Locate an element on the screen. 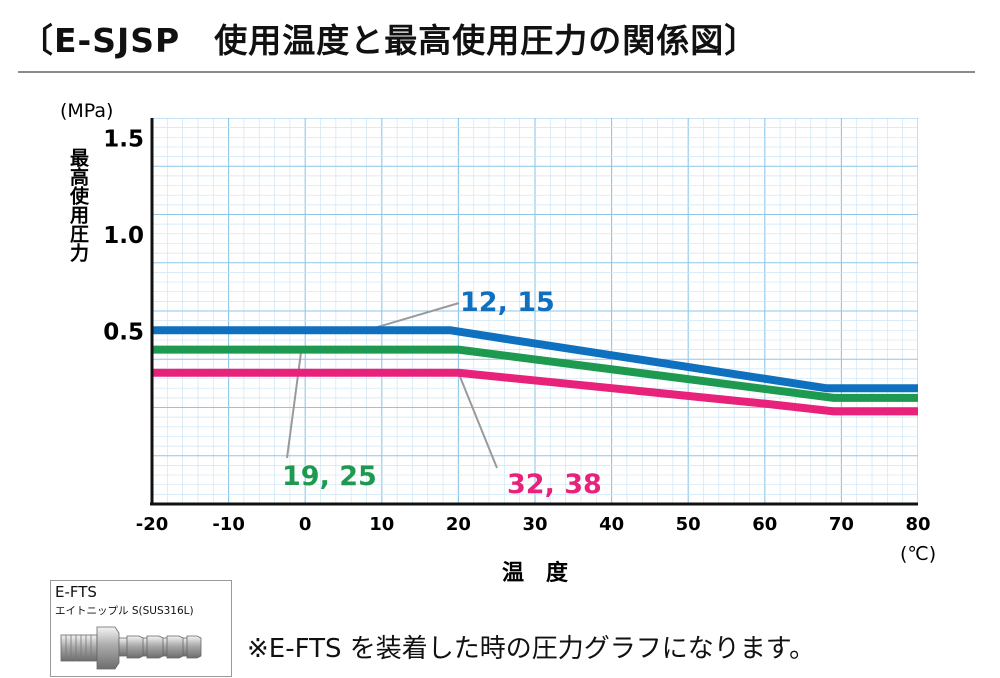 Image resolution: width=1000 pixels, height=678 pixels. hose-nipple-icon is located at coordinates (131, 648).